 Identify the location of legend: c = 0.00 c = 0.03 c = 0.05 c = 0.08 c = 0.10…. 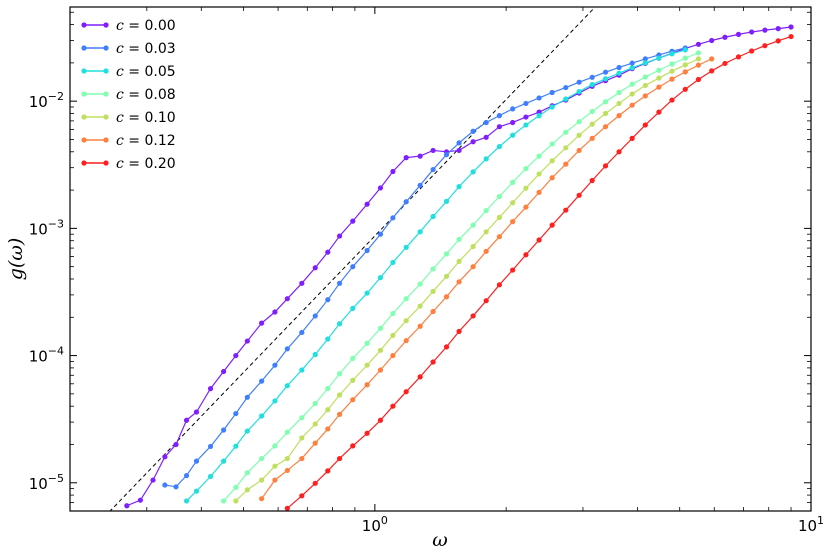
(128, 95).